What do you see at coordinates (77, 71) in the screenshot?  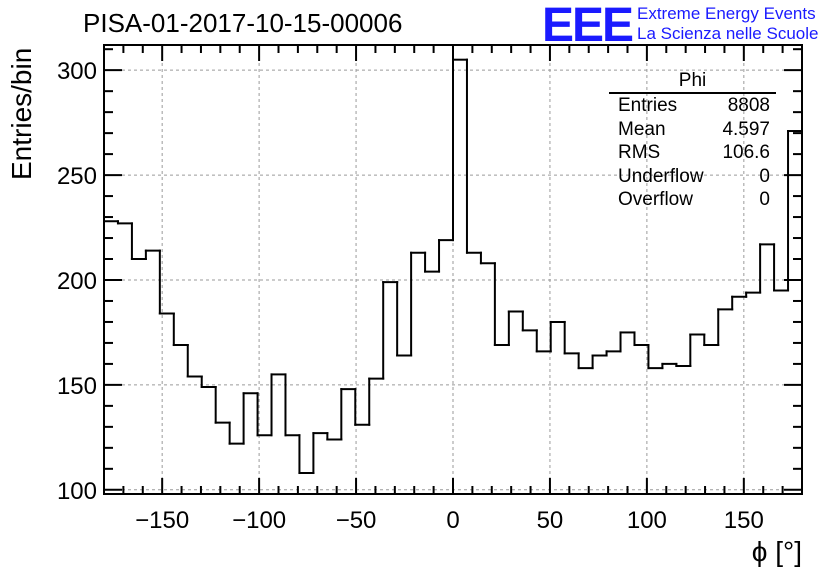 I see `y-tick-label: 300` at bounding box center [77, 71].